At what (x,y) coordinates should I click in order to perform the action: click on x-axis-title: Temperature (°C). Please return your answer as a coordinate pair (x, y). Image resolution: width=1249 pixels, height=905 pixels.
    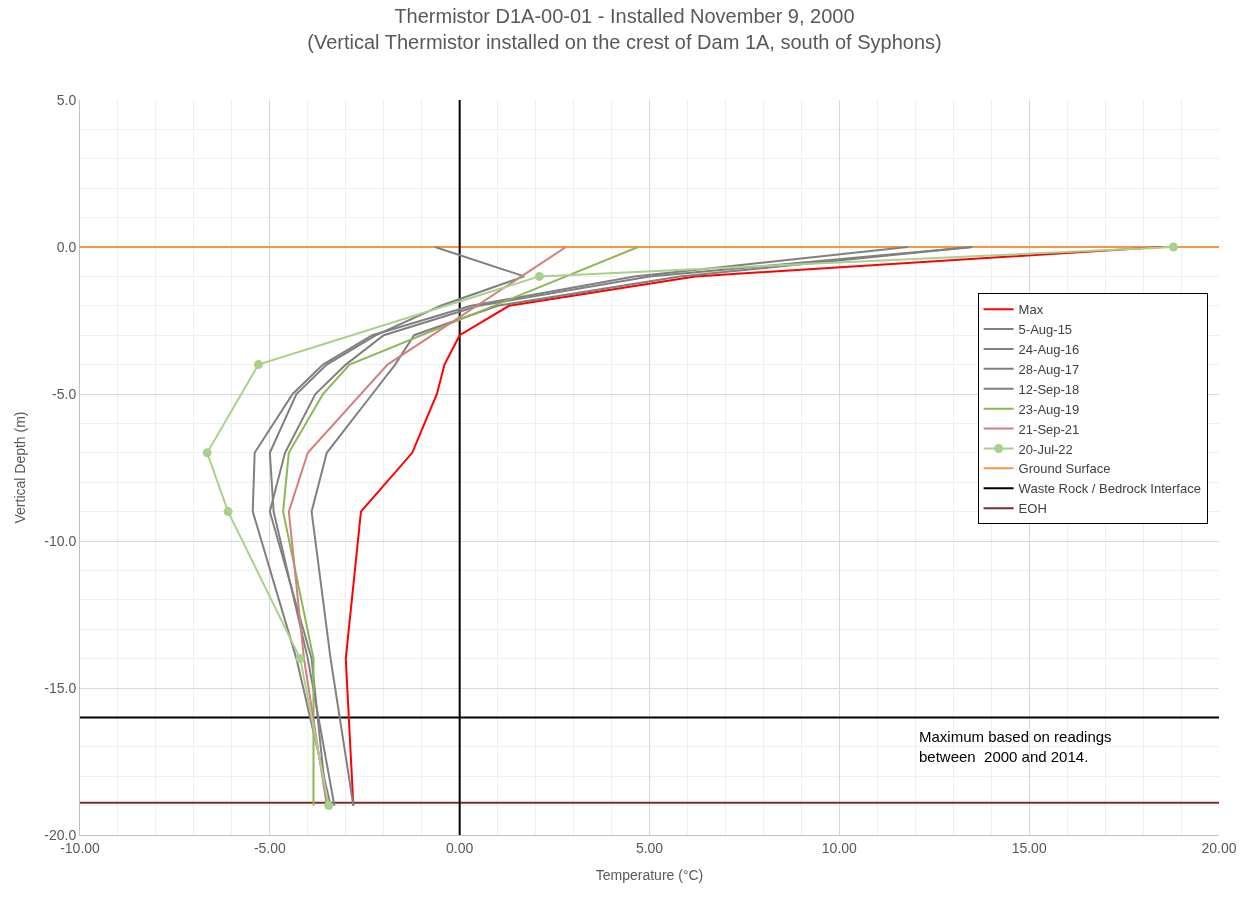
    Looking at the image, I should click on (649, 875).